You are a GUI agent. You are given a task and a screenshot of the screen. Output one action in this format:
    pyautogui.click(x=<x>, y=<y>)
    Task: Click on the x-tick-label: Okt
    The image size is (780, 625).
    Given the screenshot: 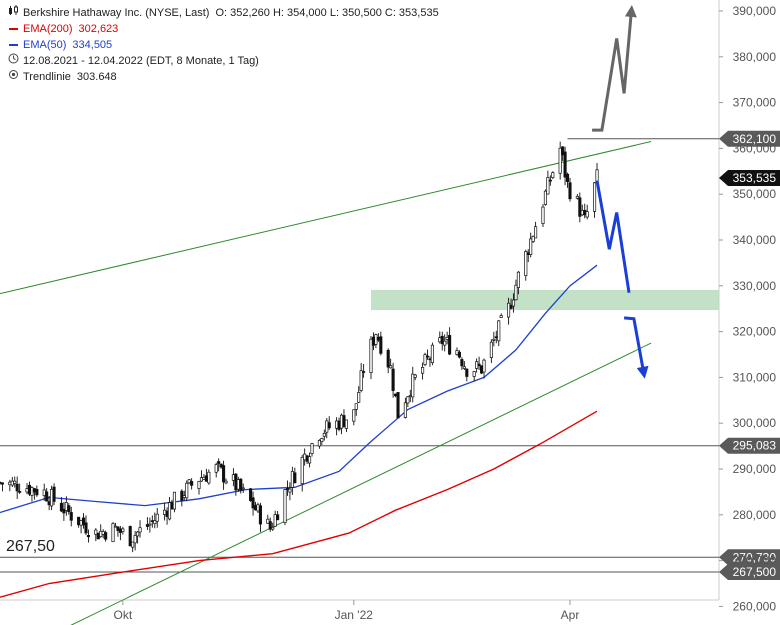 What is the action you would take?
    pyautogui.click(x=123, y=615)
    